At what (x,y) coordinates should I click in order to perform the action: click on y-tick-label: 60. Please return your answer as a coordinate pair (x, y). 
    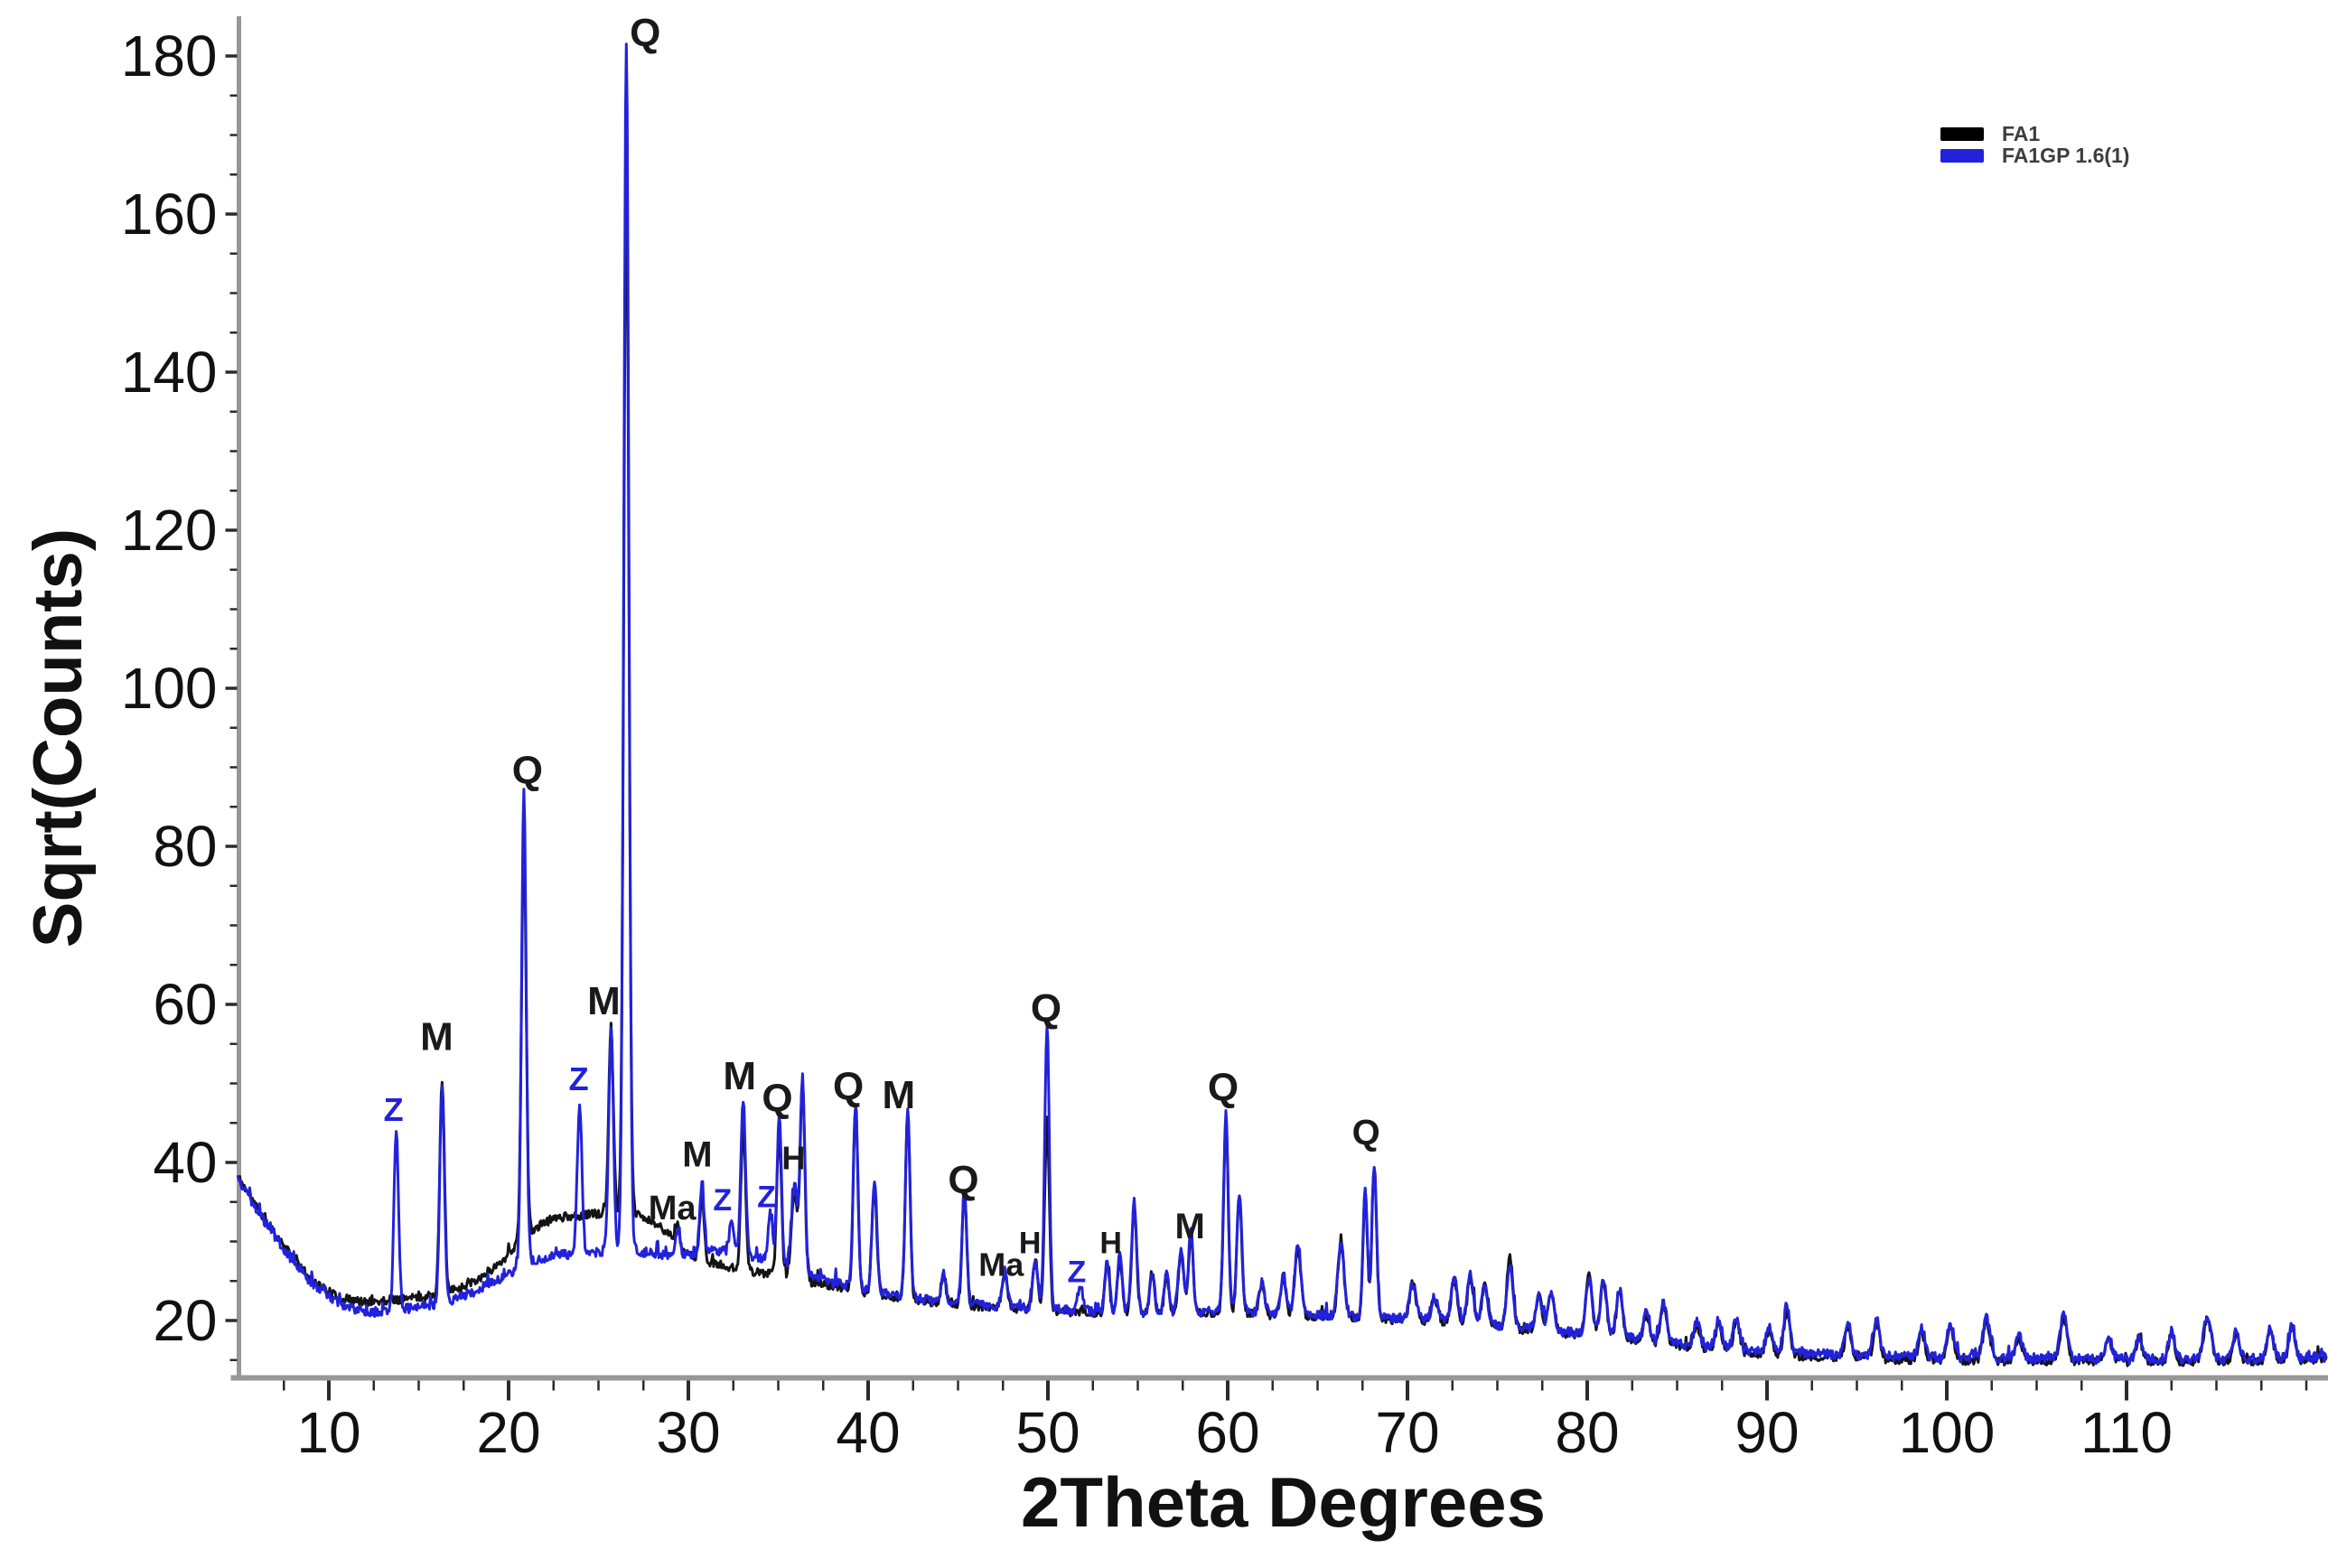
    Looking at the image, I should click on (185, 1004).